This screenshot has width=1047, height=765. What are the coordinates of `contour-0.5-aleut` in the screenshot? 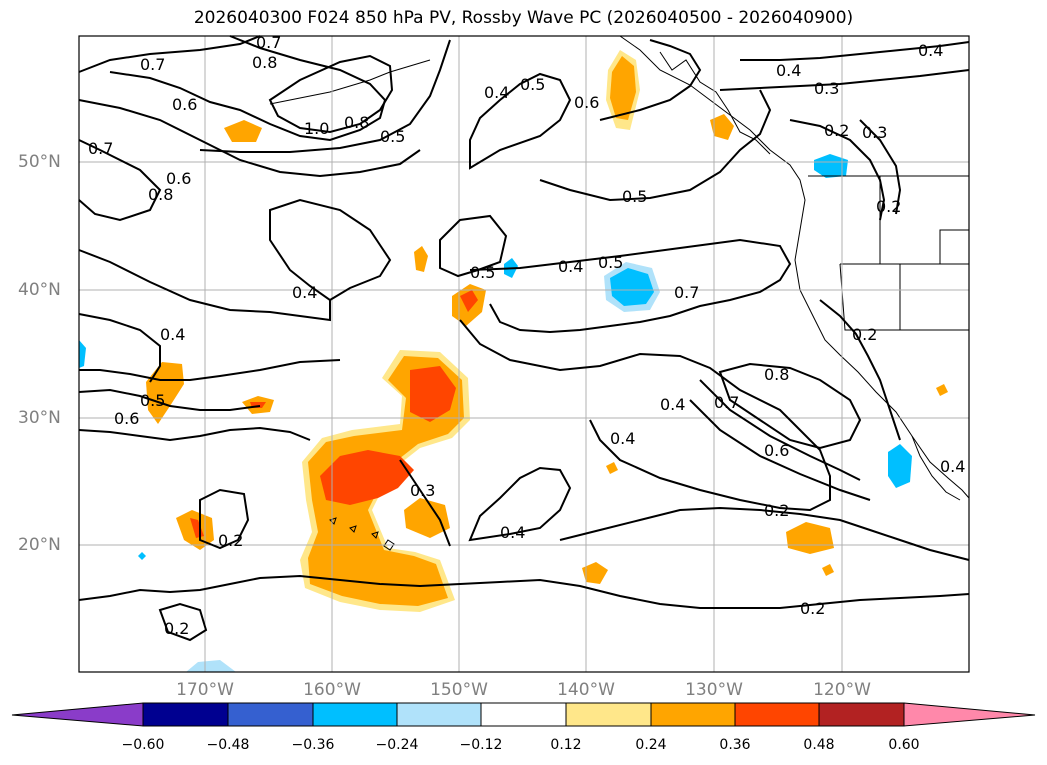 It's located at (325, 96).